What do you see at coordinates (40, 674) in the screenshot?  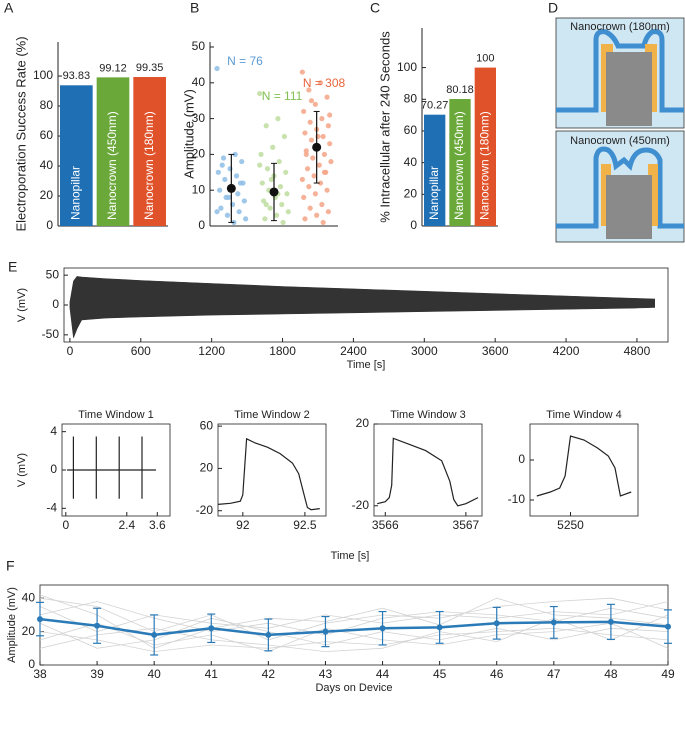 I see `x-tick-label: 38` at bounding box center [40, 674].